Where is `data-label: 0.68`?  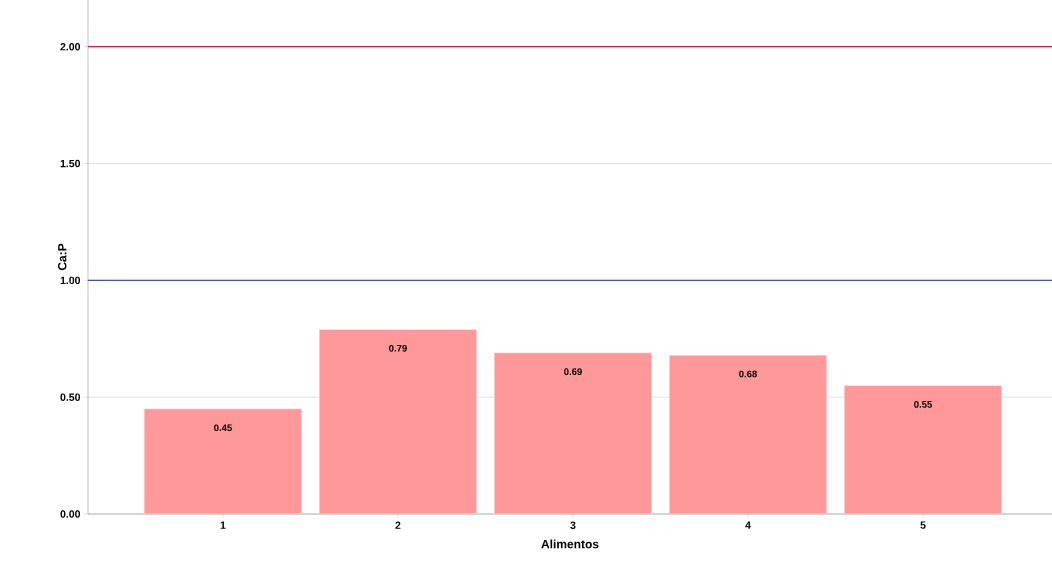
data-label: 0.68 is located at coordinates (748, 374).